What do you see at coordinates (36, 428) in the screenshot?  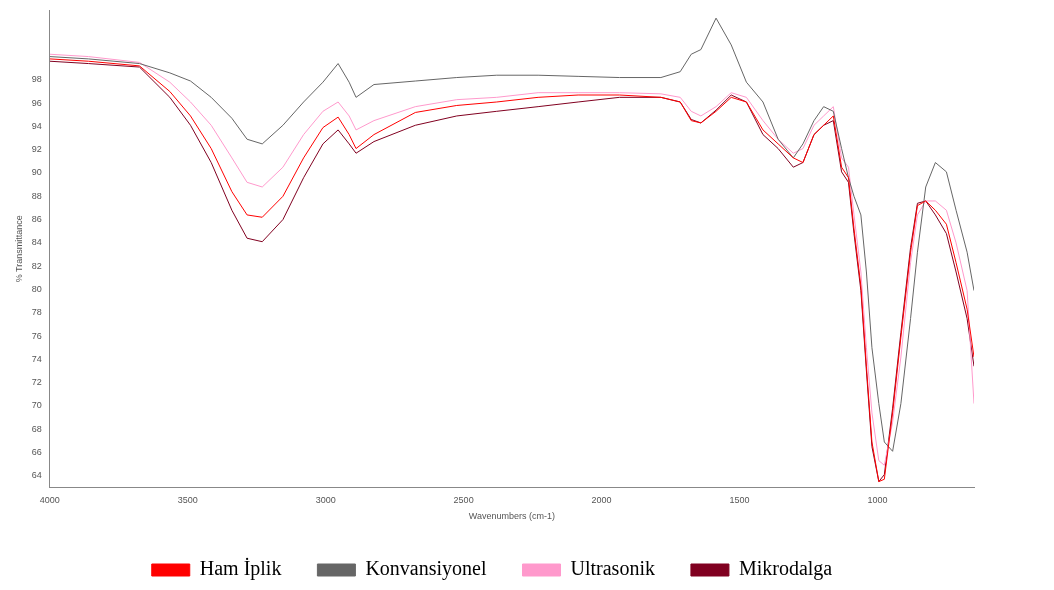 I see `y-tick-label: 68` at bounding box center [36, 428].